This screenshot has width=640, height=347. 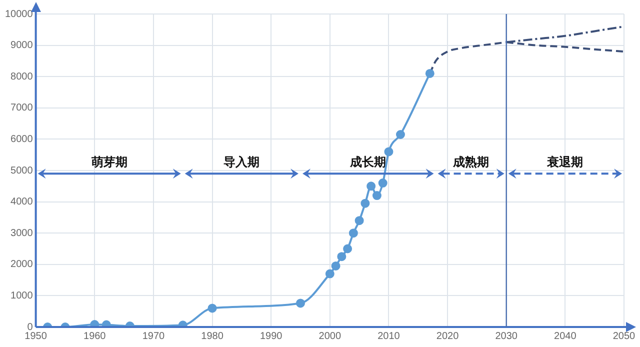 I want to click on y-tick-label: 7000, so click(x=22, y=108).